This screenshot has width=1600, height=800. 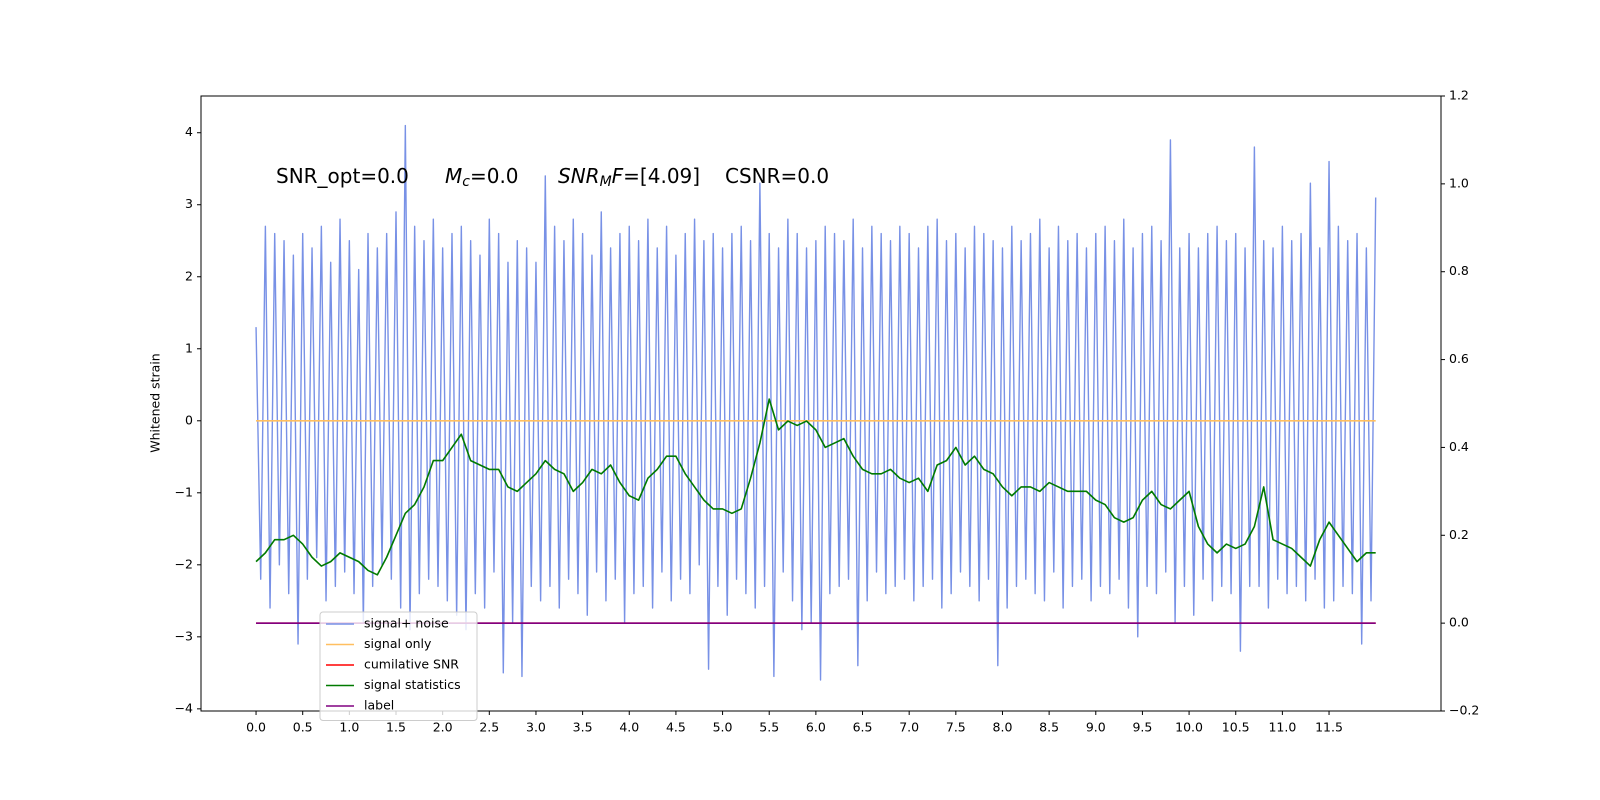 I want to click on x-tick-label: 11.0, so click(x=1282, y=727).